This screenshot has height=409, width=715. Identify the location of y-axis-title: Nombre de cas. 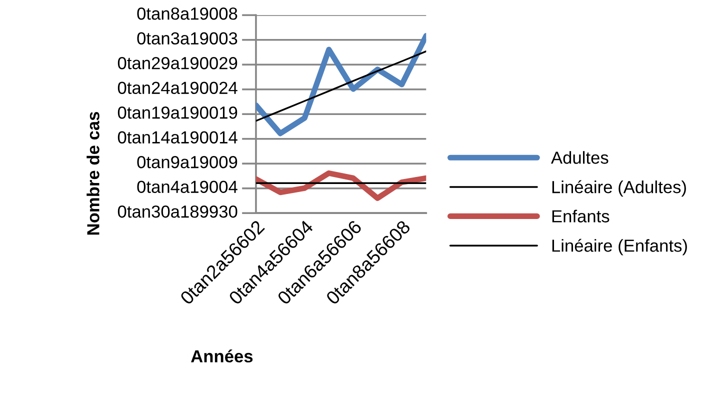
(93, 173).